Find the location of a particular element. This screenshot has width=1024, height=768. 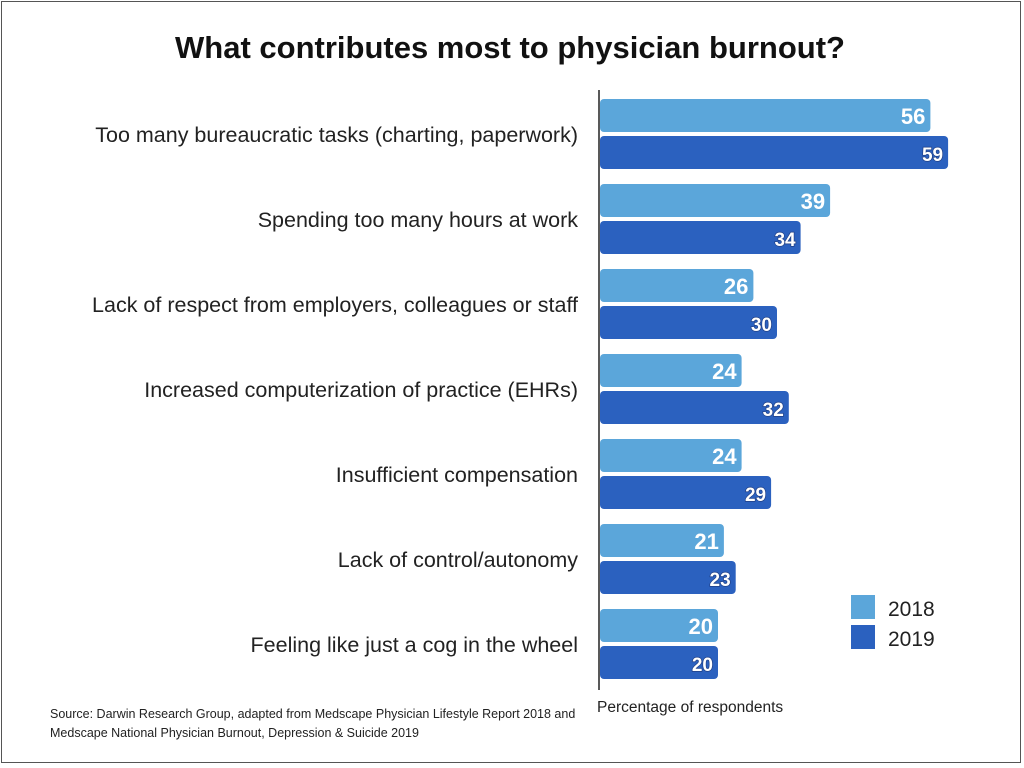

x-axis-title: Percentage of respondents is located at coordinates (690, 707).